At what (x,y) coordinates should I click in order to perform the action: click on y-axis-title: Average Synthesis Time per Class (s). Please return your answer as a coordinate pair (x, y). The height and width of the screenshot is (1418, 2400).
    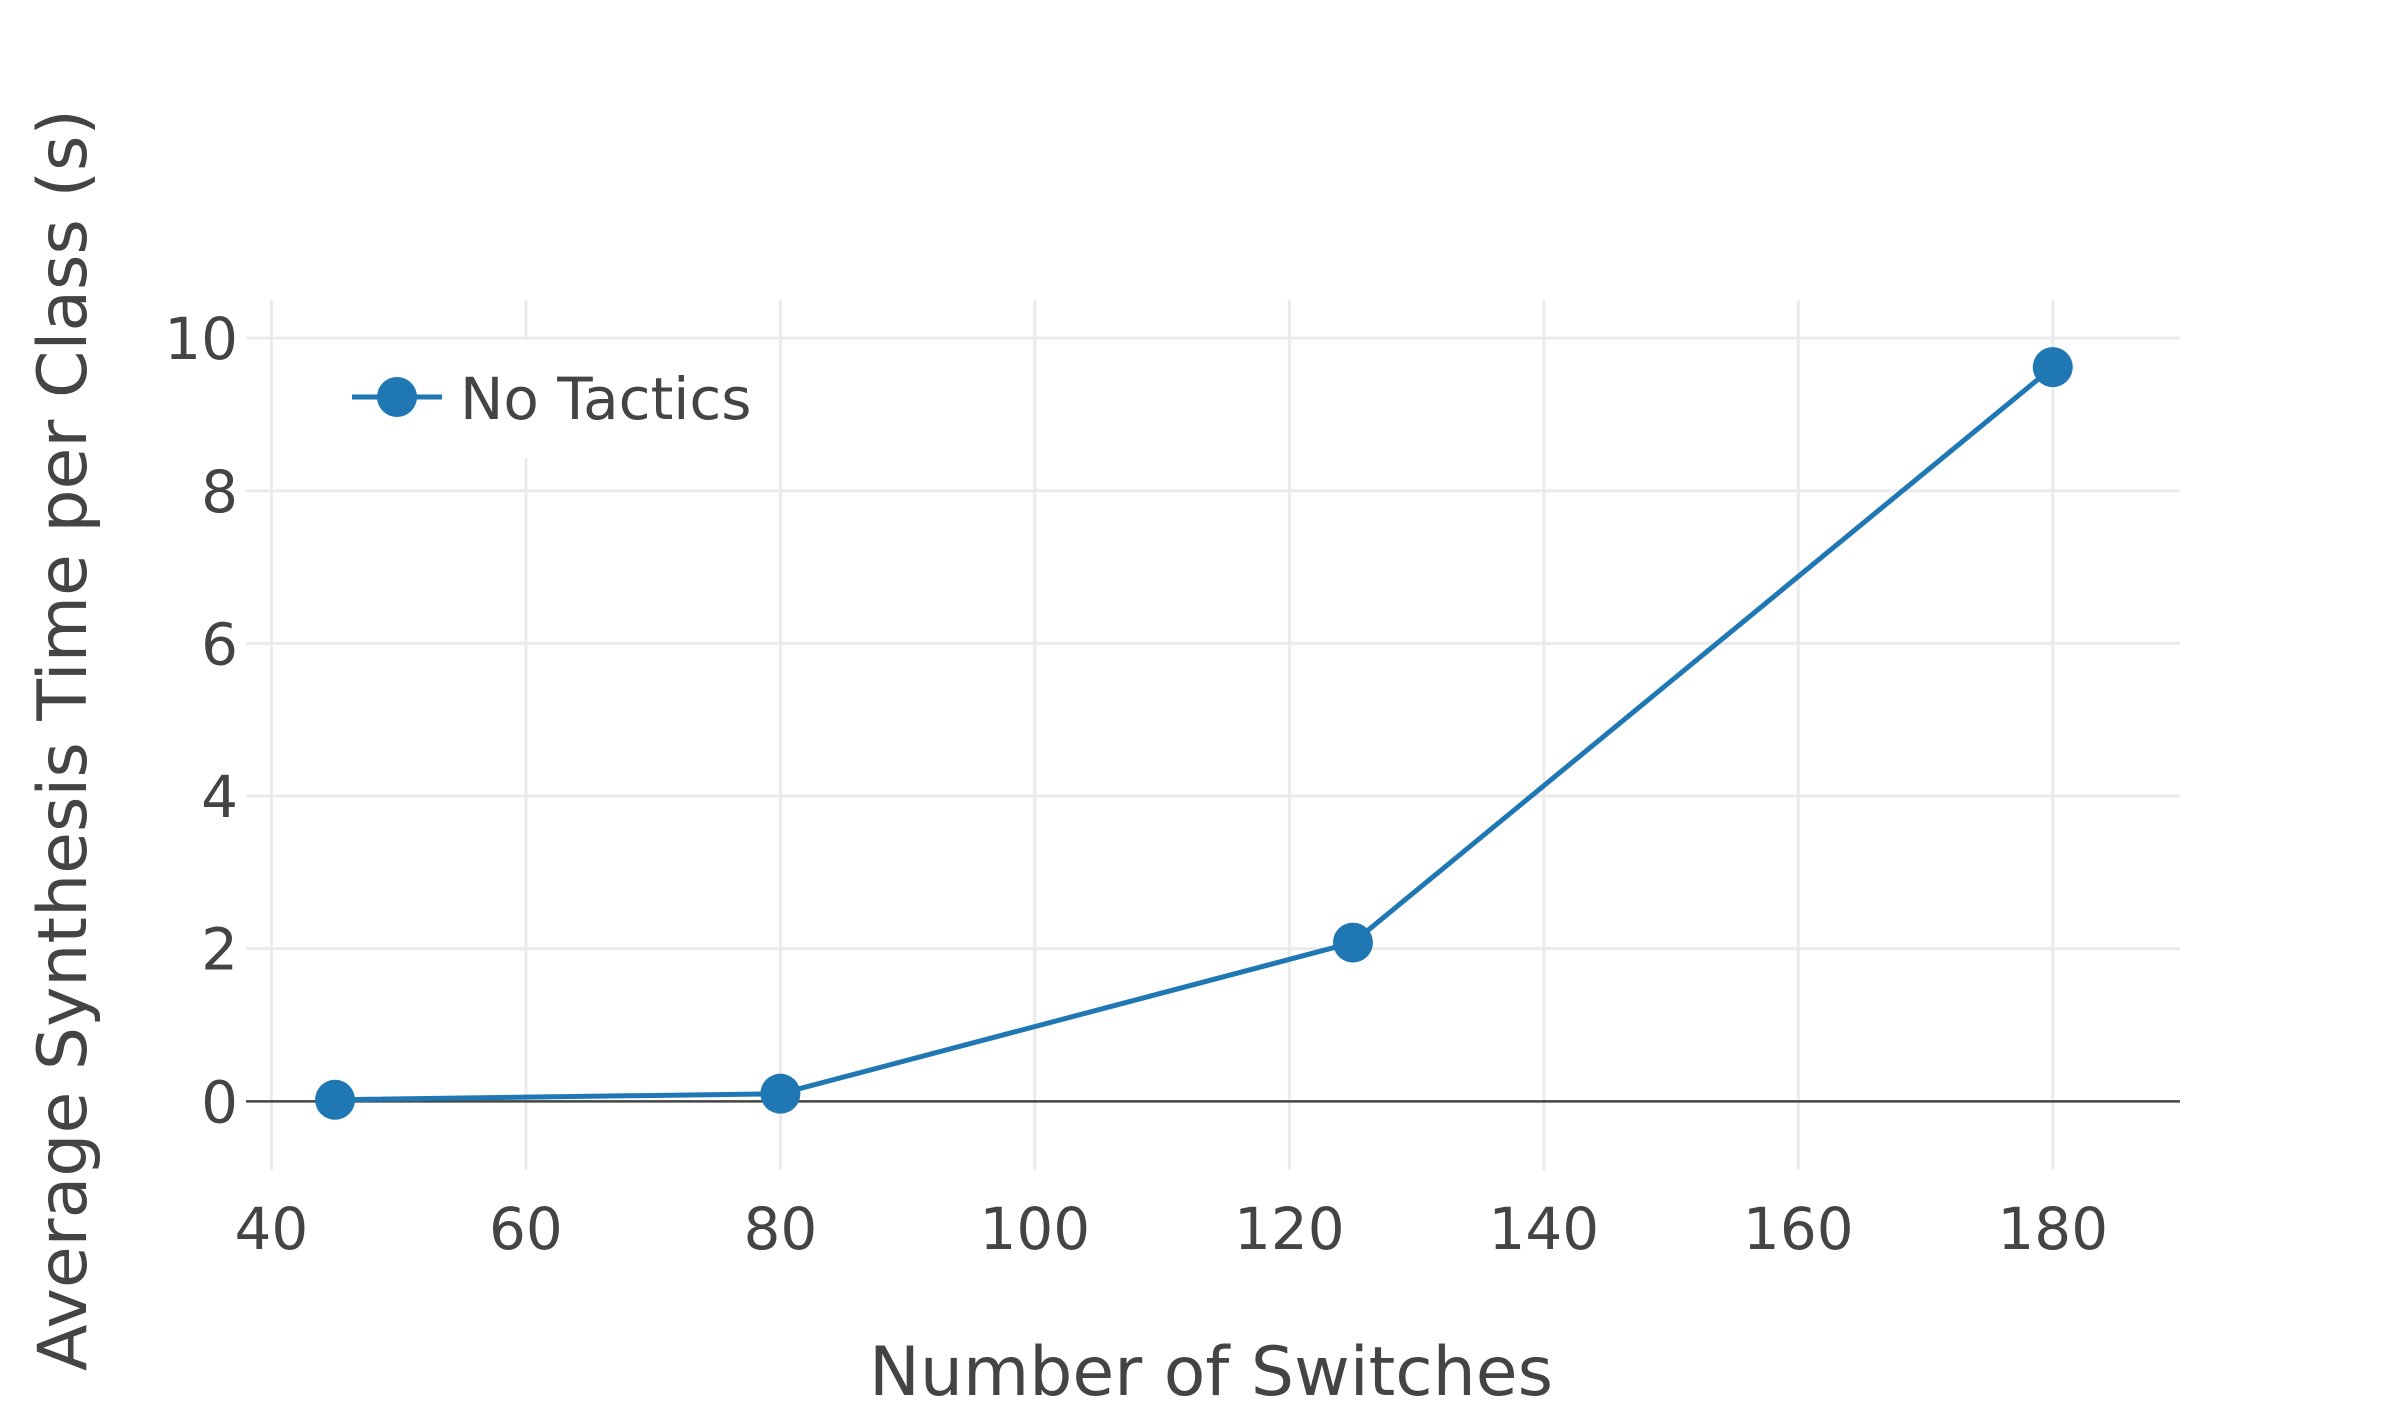
    Looking at the image, I should click on (63, 740).